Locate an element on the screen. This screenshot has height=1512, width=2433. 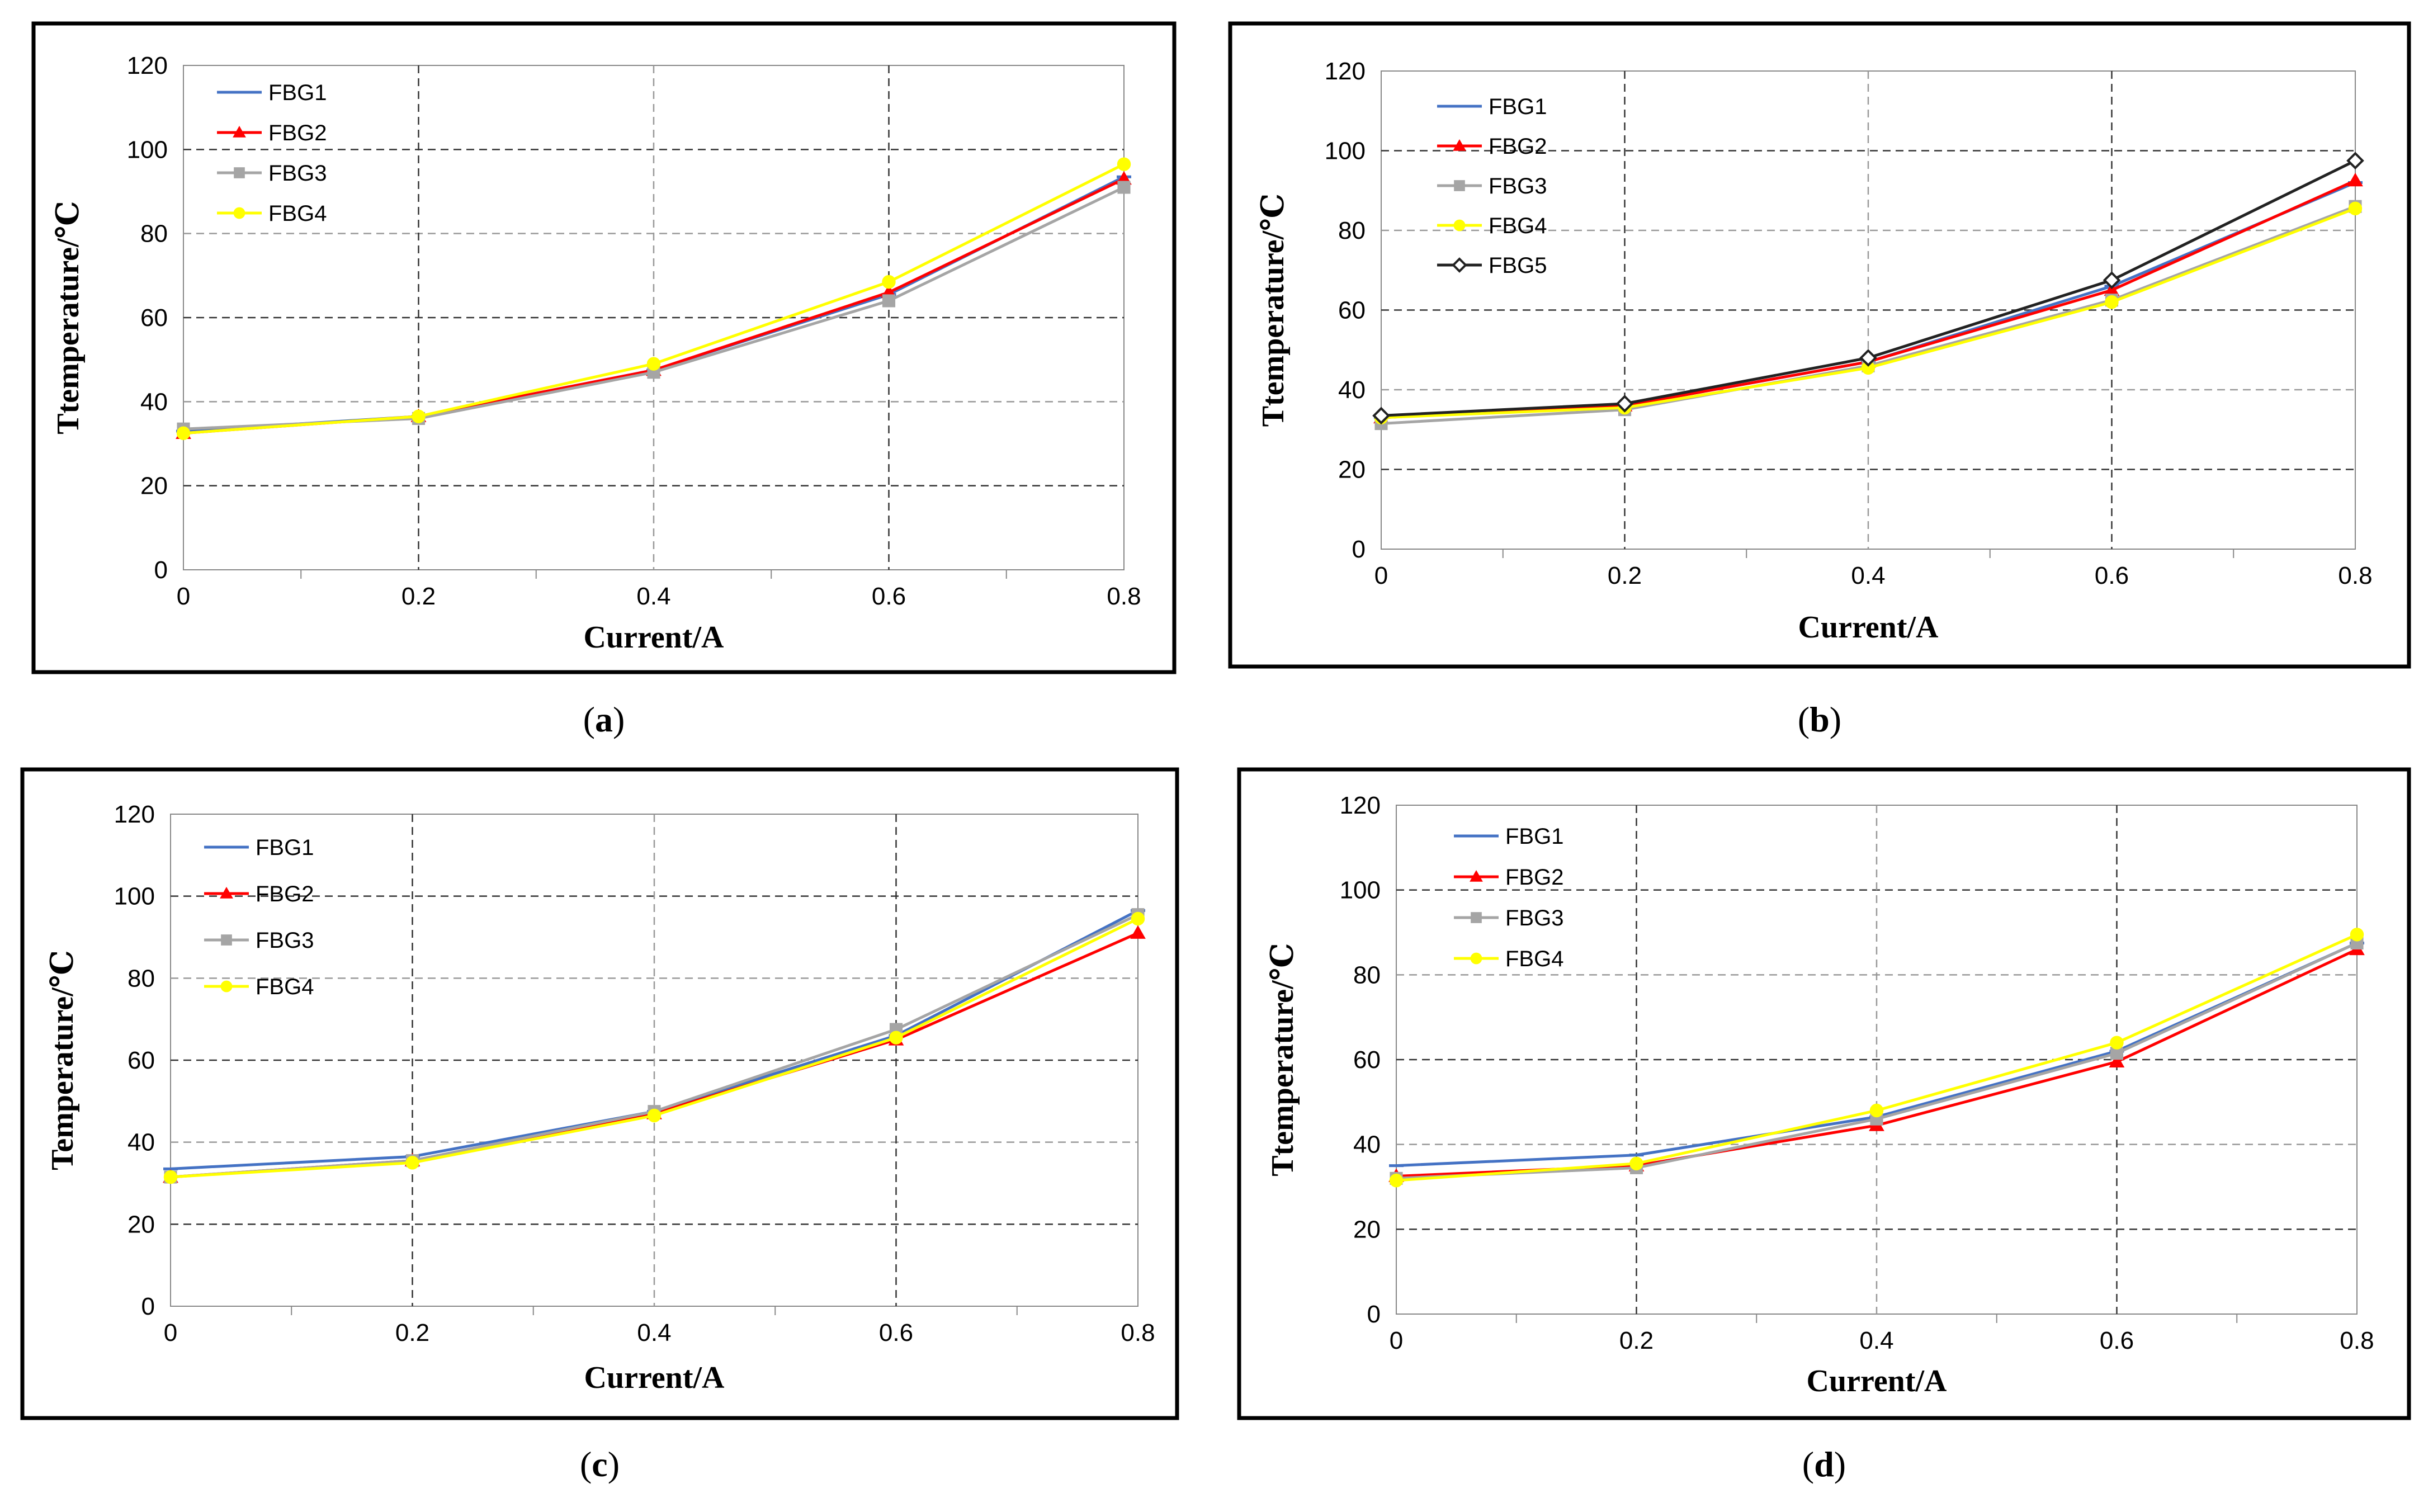
y-axis-title: Temperature/℃ is located at coordinates (62, 1060).